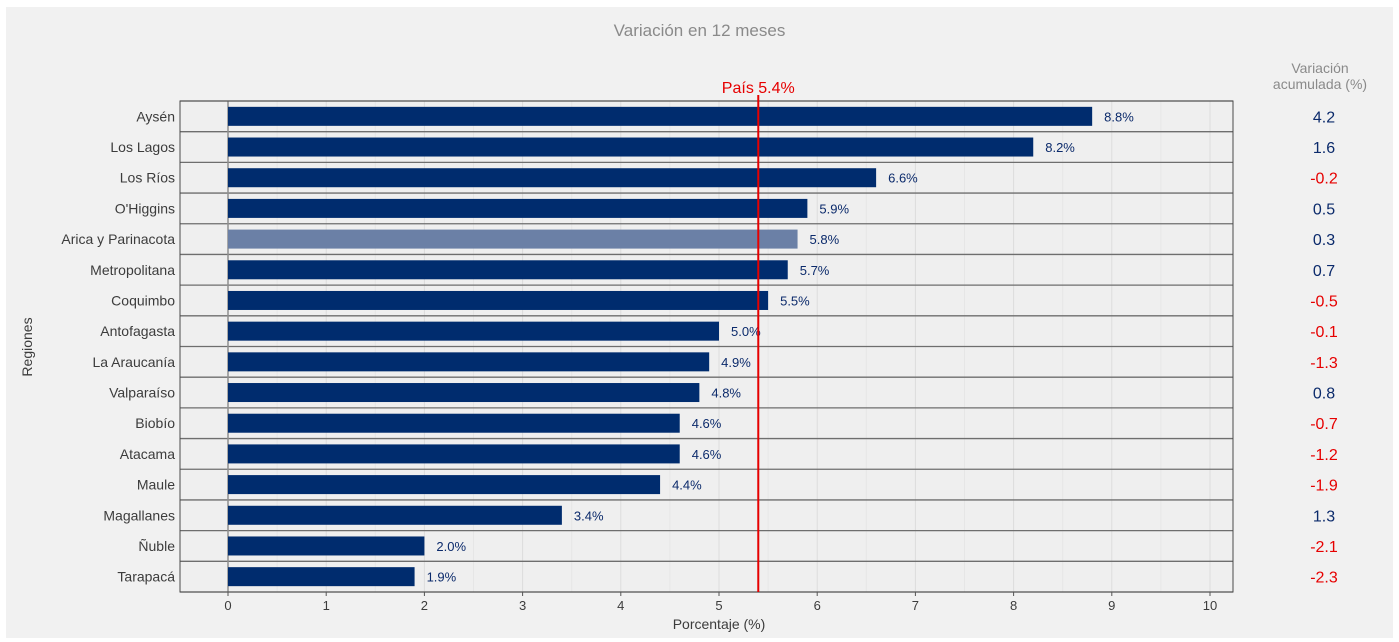 This screenshot has height=642, width=1399. What do you see at coordinates (27, 346) in the screenshot?
I see `y-axis-title: Regiones` at bounding box center [27, 346].